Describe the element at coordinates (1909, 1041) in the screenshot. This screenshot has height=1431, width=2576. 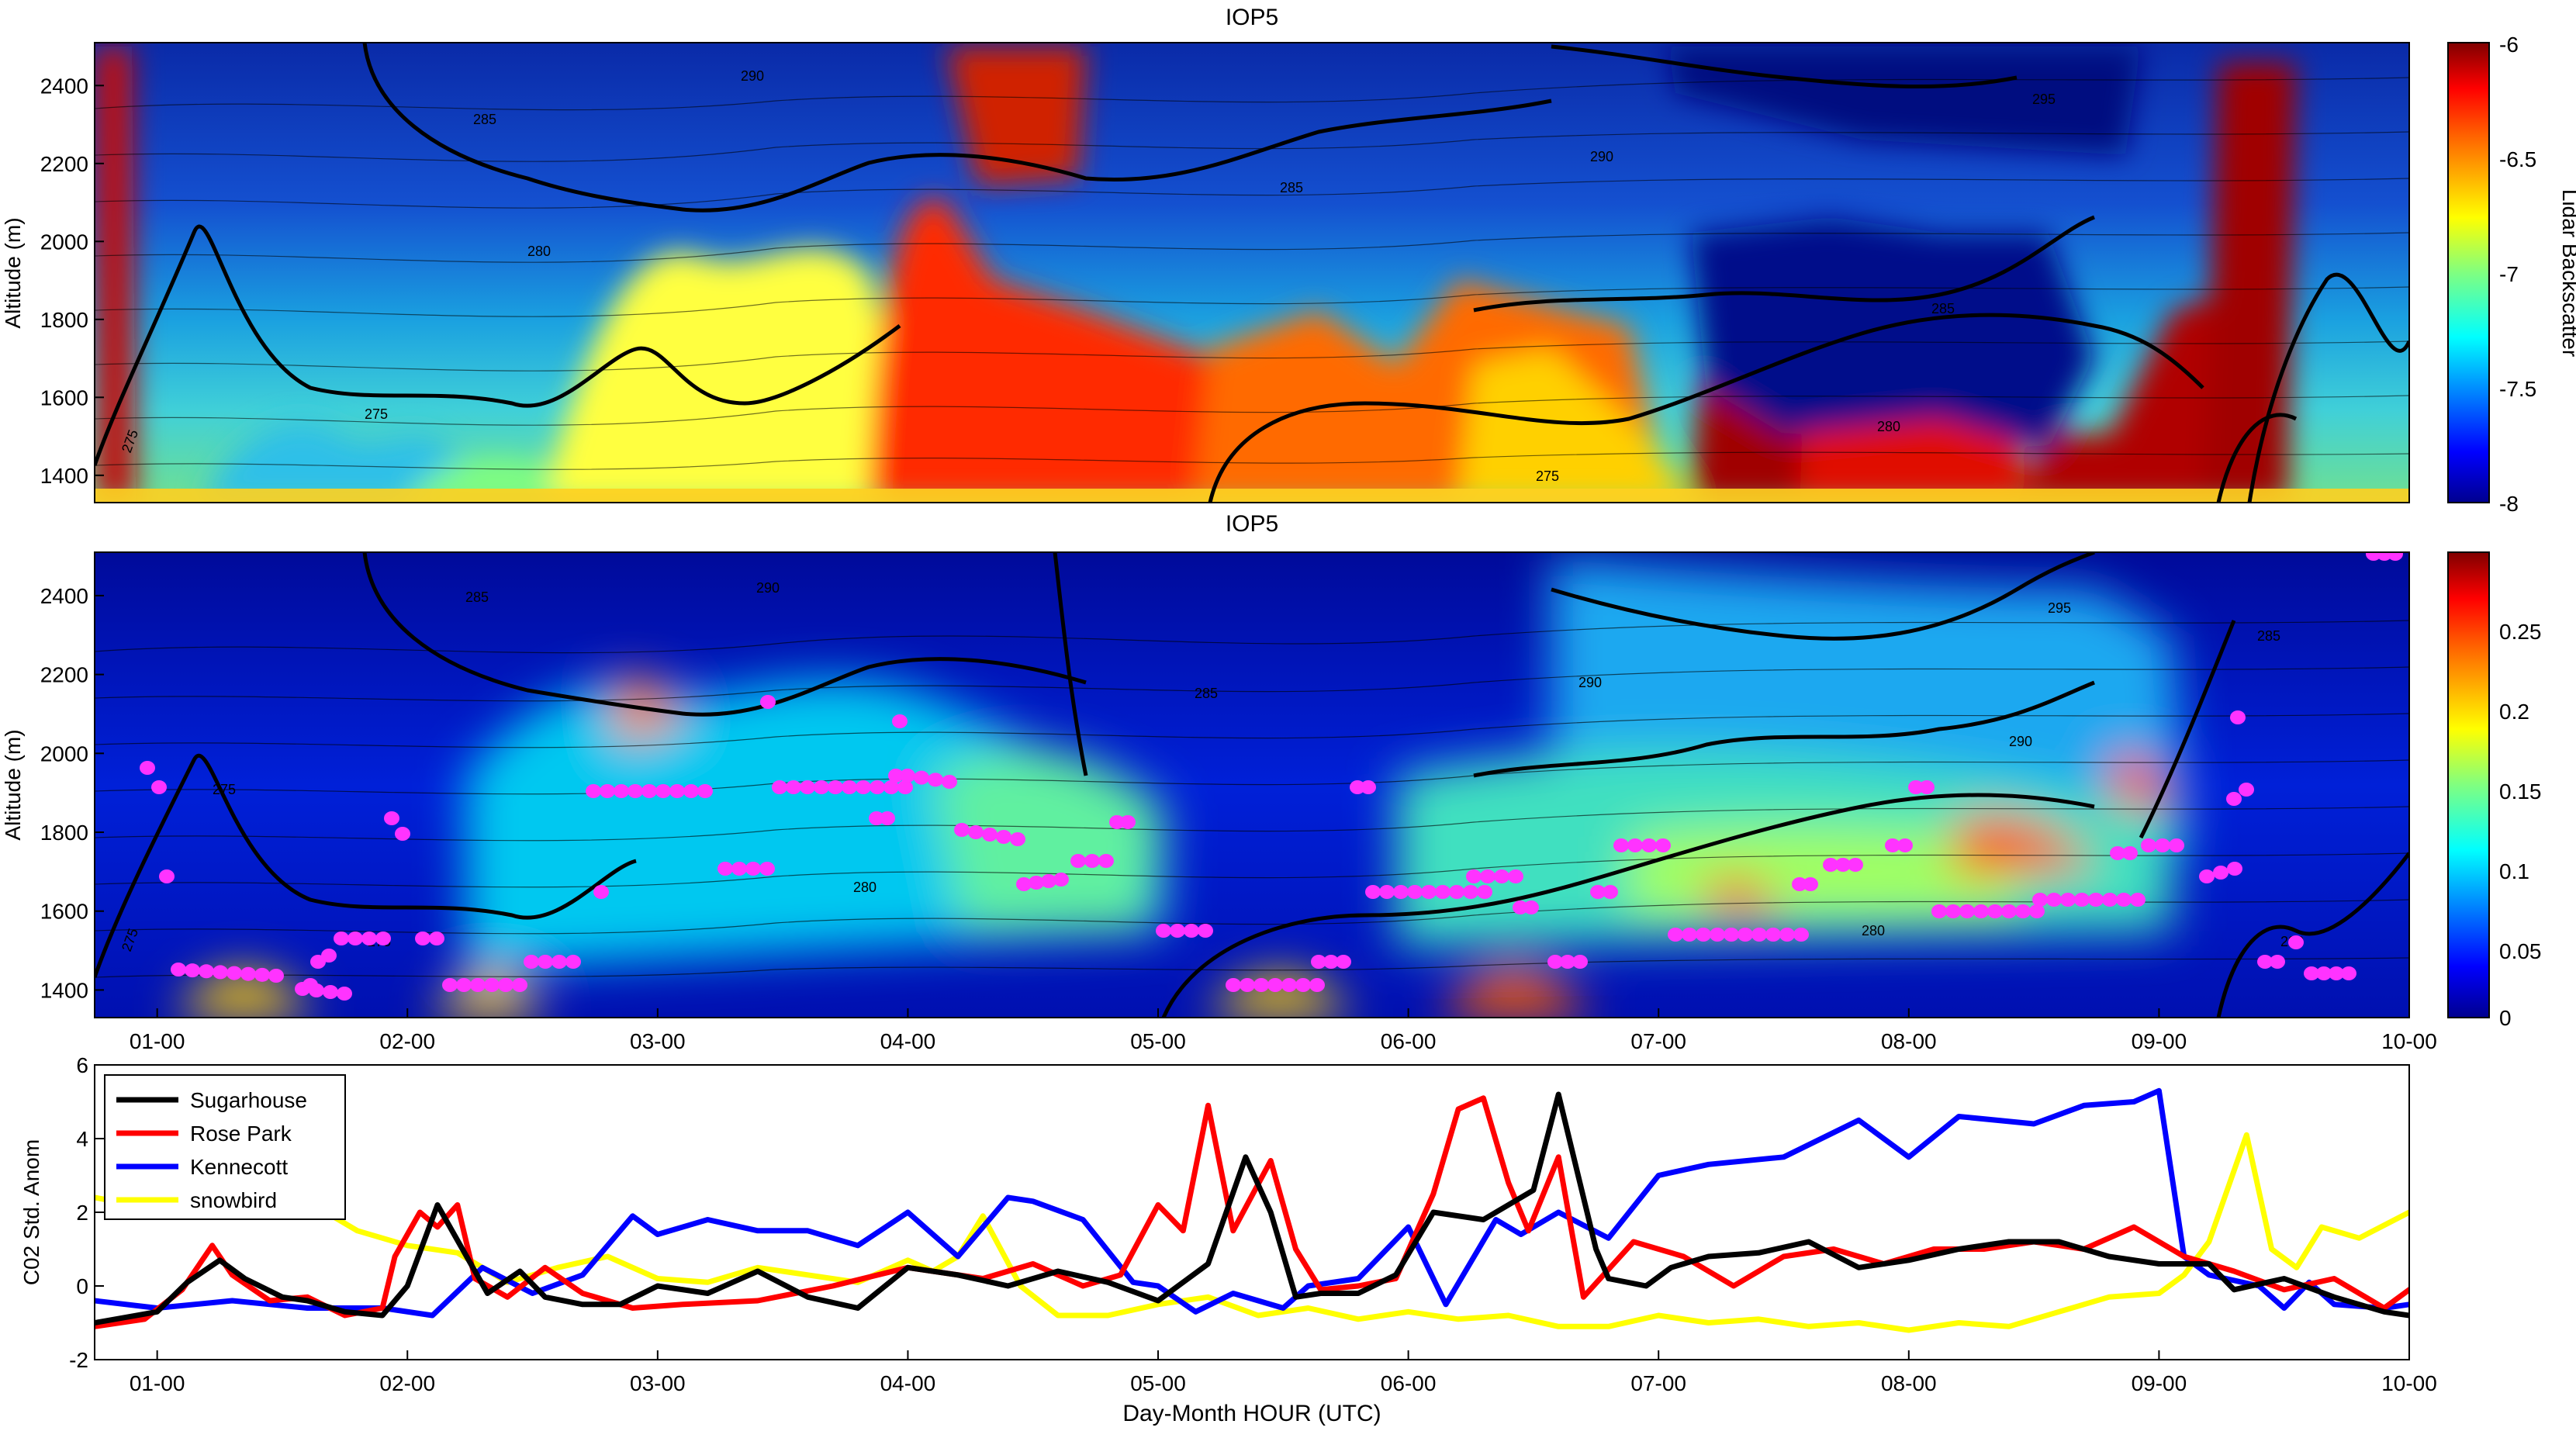
I see `x-tick-label: 08-00` at that location.